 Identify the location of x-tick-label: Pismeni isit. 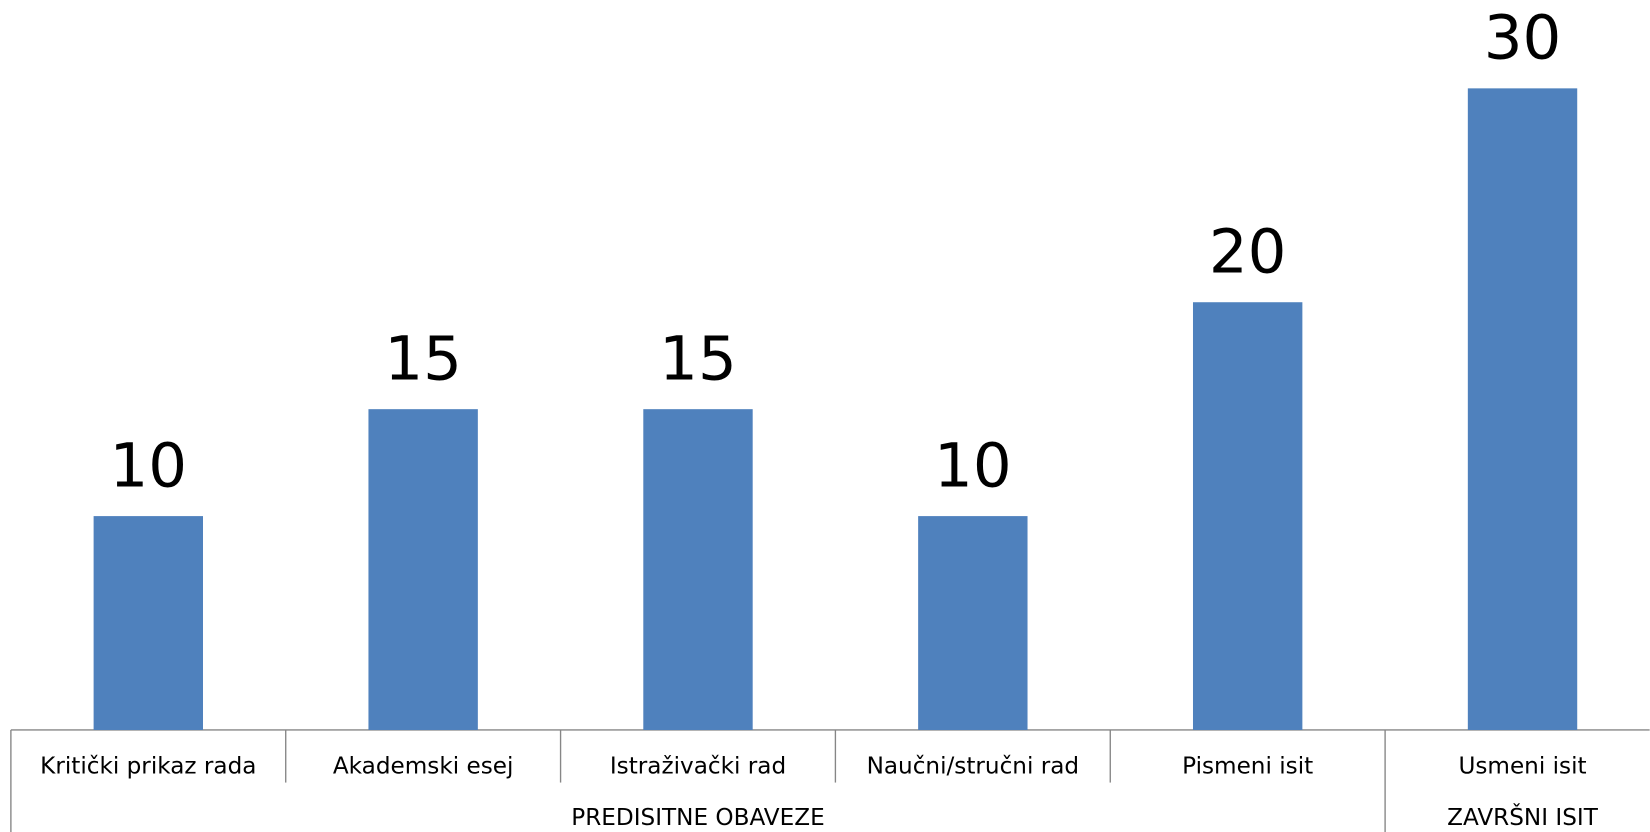
(1247, 766).